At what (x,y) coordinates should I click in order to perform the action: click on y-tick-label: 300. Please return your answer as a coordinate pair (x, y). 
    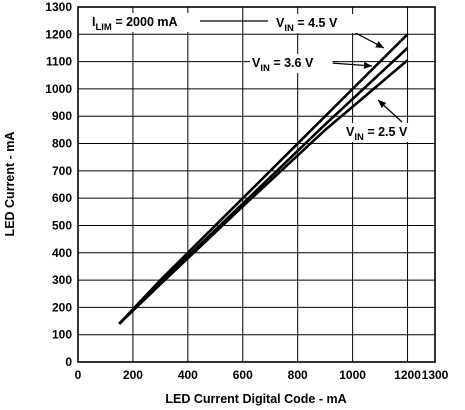
    Looking at the image, I should click on (62, 280).